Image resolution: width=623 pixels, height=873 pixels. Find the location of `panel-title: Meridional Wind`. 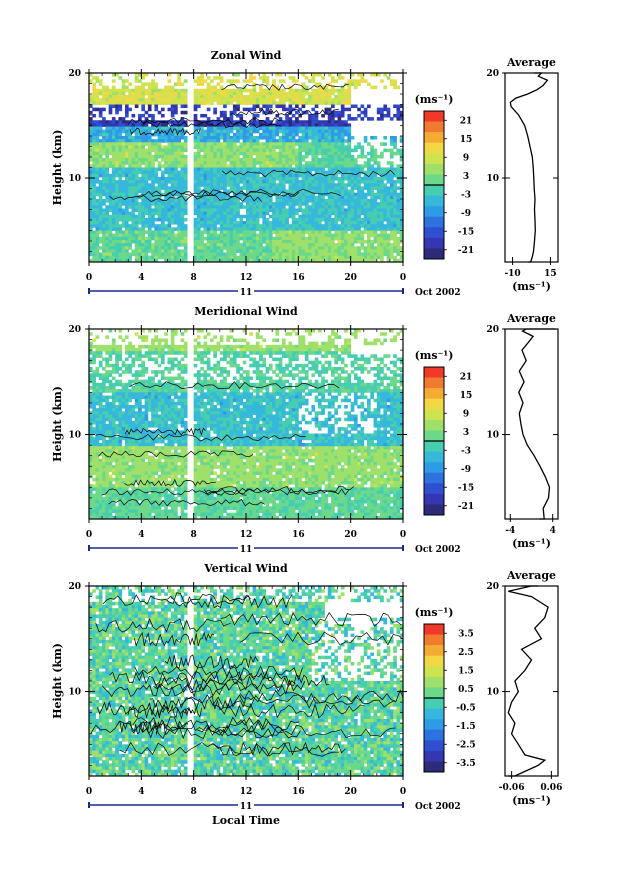

panel-title: Meridional Wind is located at coordinates (246, 311).